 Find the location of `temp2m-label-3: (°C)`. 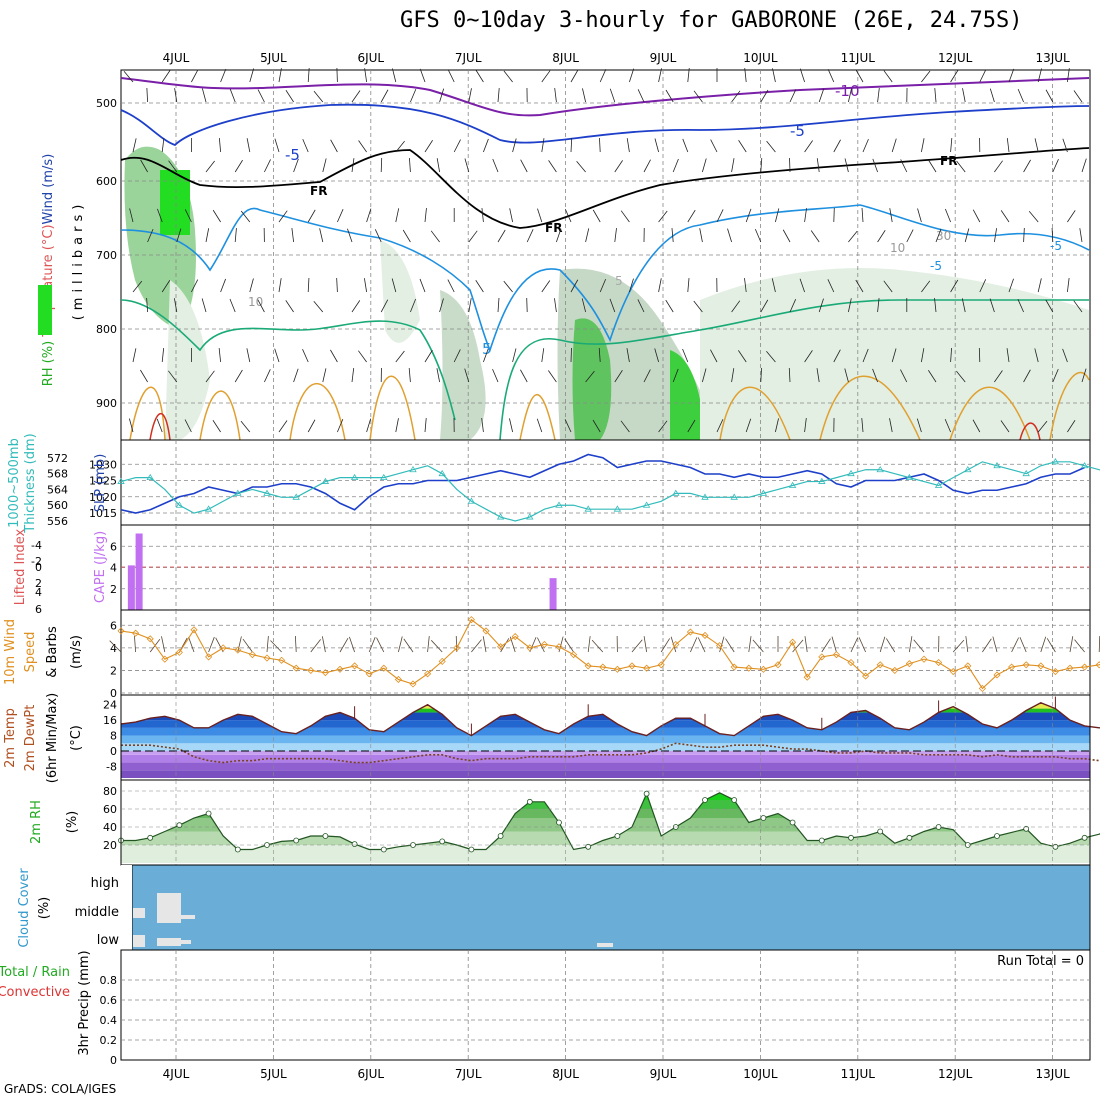

temp2m-label-3: (°C) is located at coordinates (76, 738).